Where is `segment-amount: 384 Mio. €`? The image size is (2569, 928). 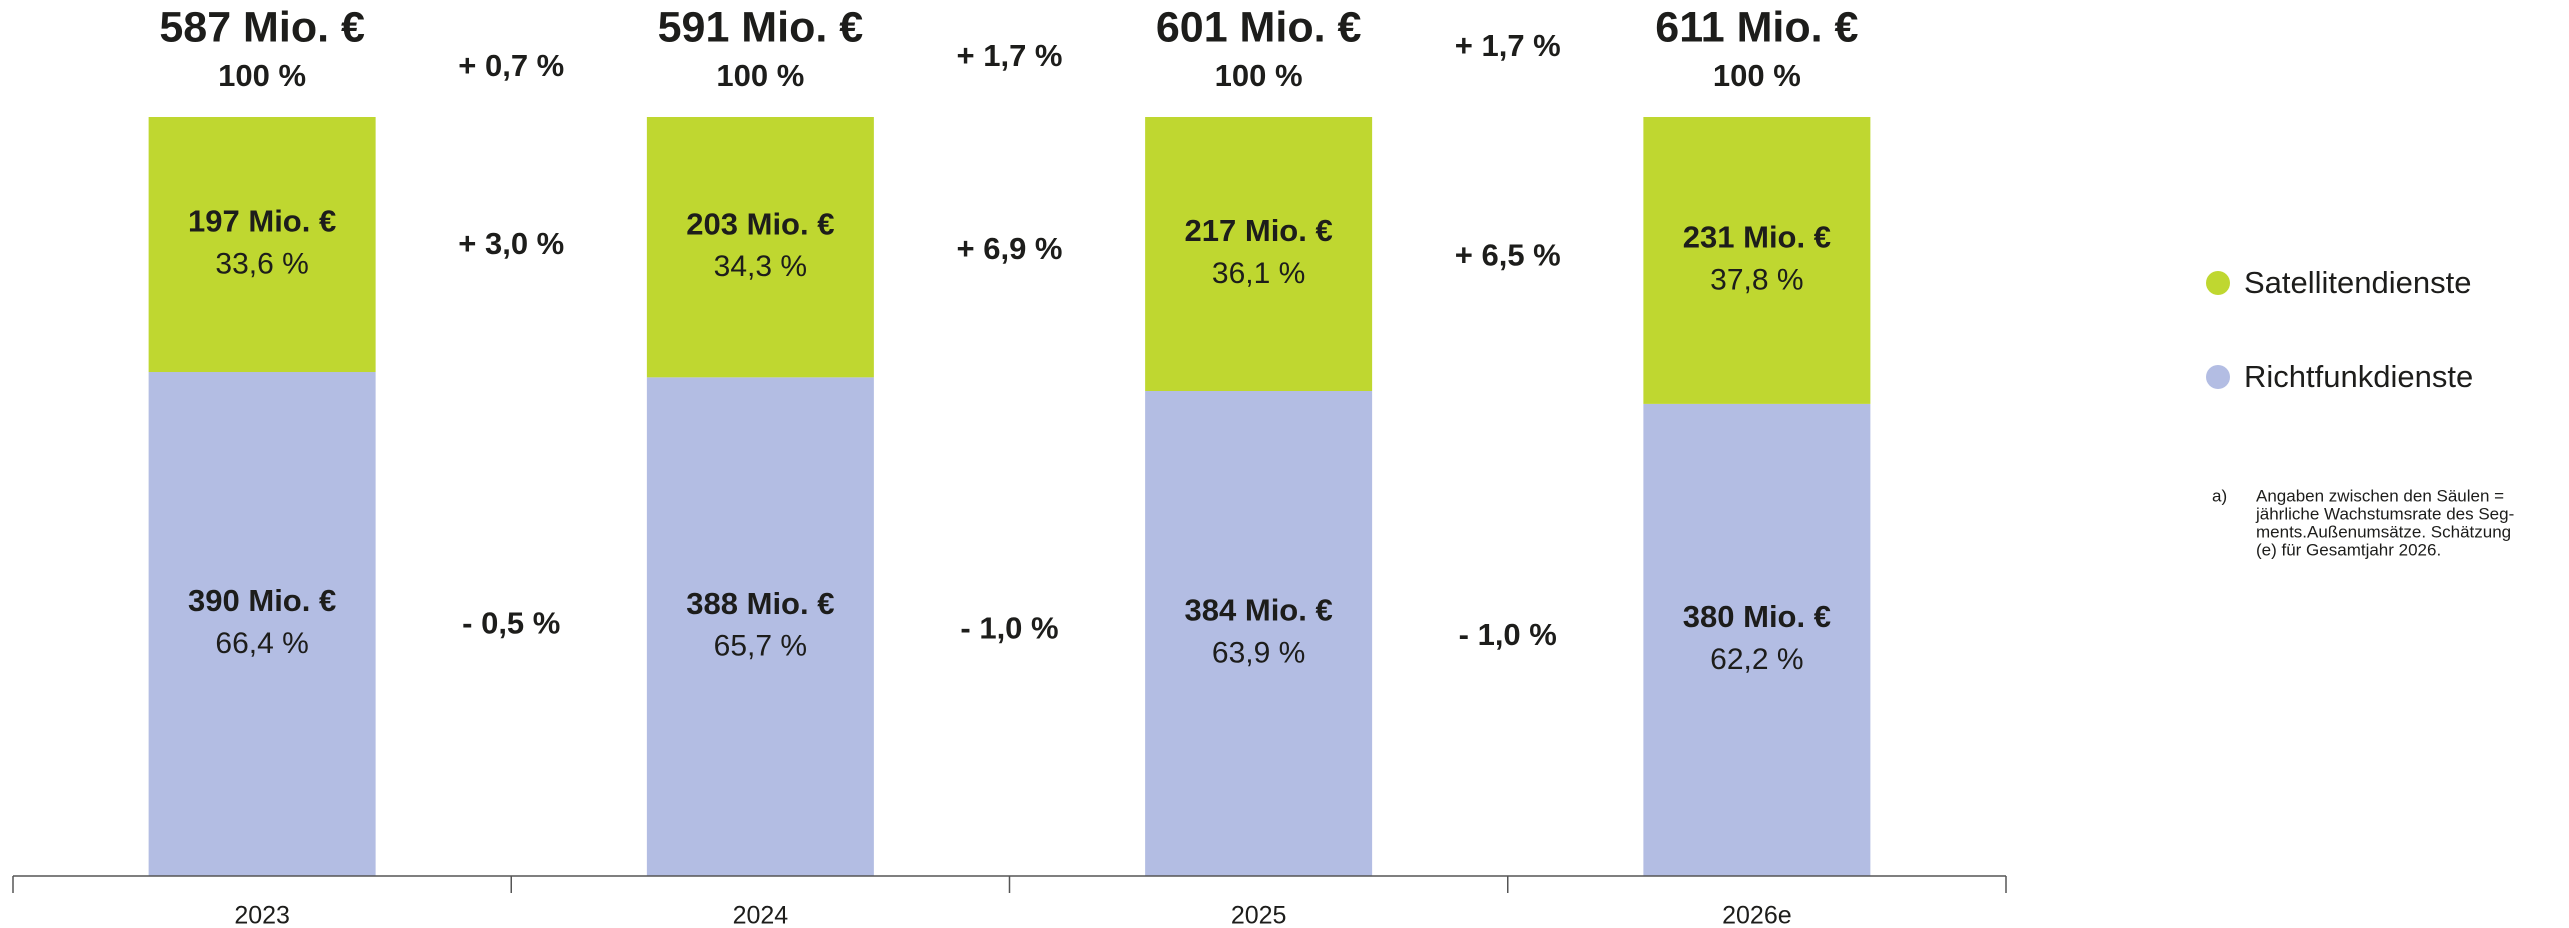 segment-amount: 384 Mio. € is located at coordinates (1259, 610).